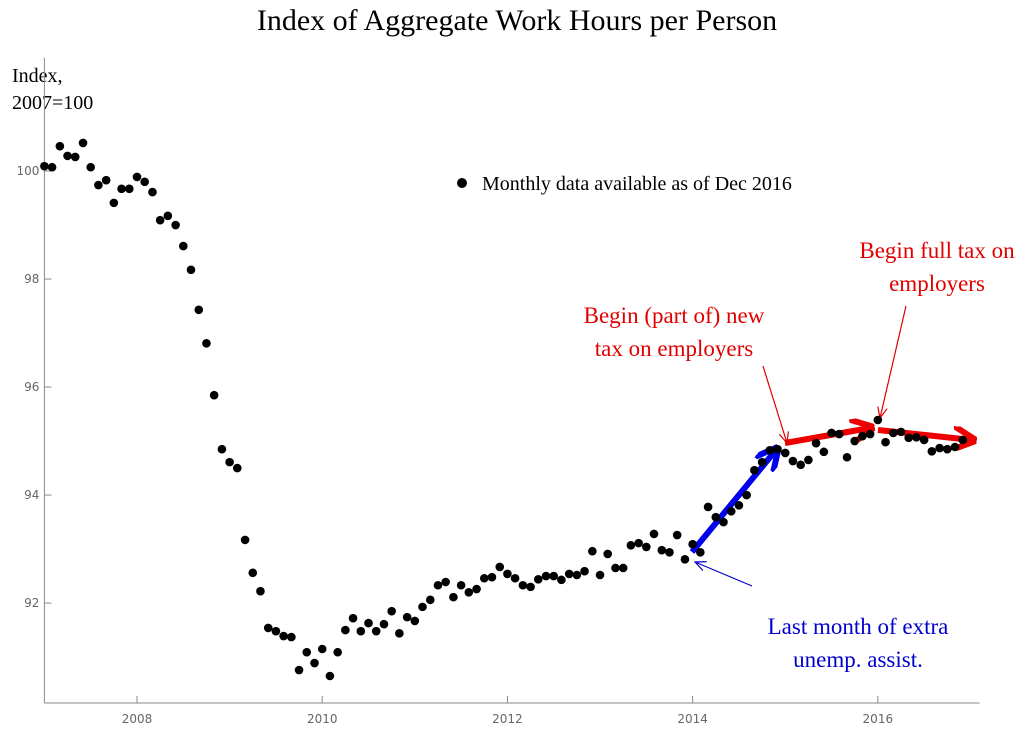 This screenshot has width=1036, height=735. Describe the element at coordinates (322, 719) in the screenshot. I see `x-tick-label: 2010` at that location.